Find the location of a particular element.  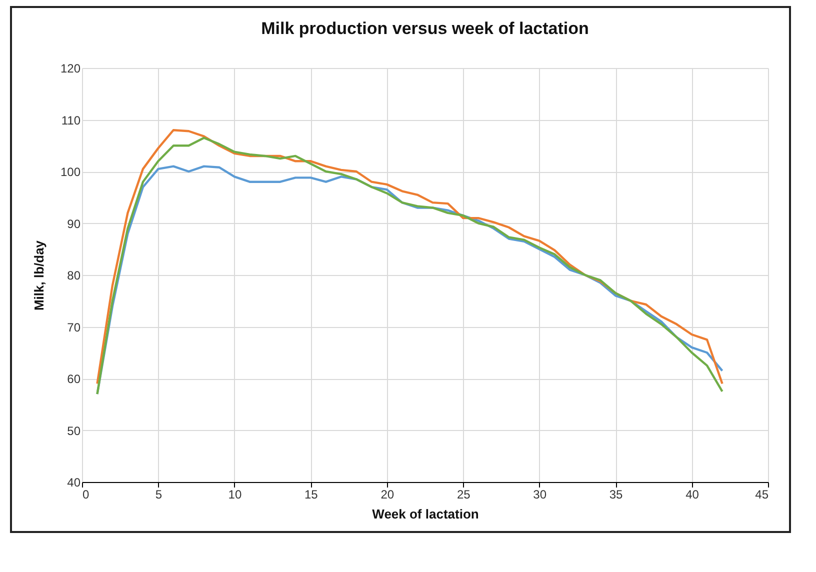

y-tick-label: 90 is located at coordinates (74, 223).